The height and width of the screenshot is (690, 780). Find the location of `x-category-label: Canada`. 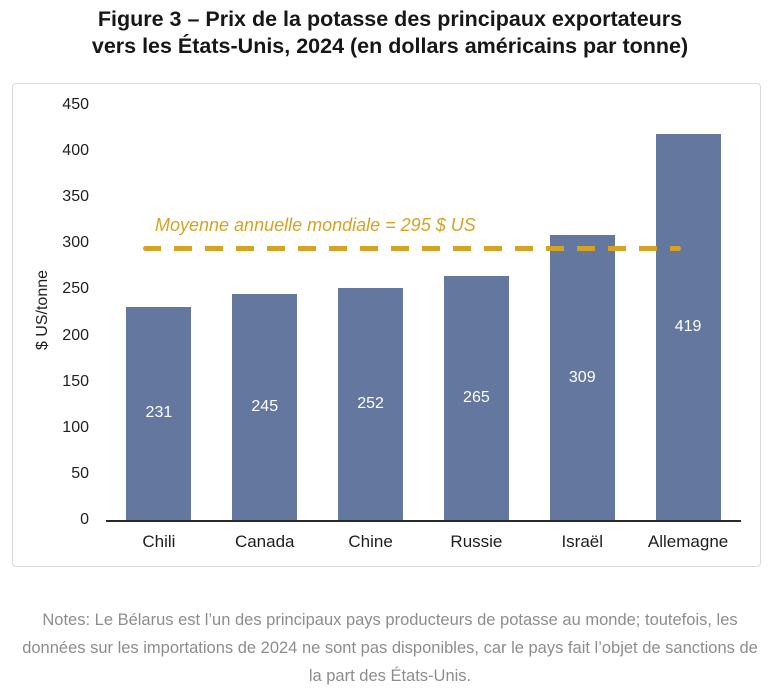

x-category-label: Canada is located at coordinates (264, 541).